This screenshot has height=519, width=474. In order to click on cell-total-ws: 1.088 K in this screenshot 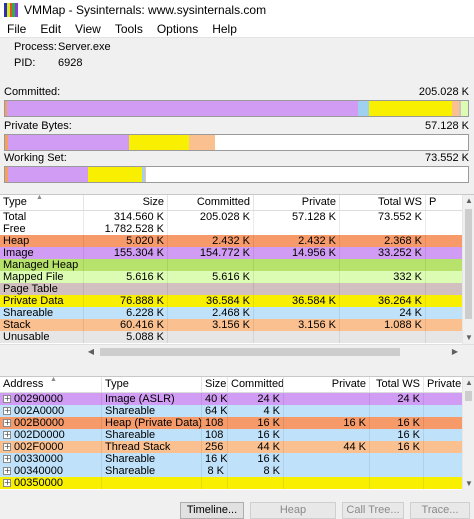, I will do `click(383, 325)`.